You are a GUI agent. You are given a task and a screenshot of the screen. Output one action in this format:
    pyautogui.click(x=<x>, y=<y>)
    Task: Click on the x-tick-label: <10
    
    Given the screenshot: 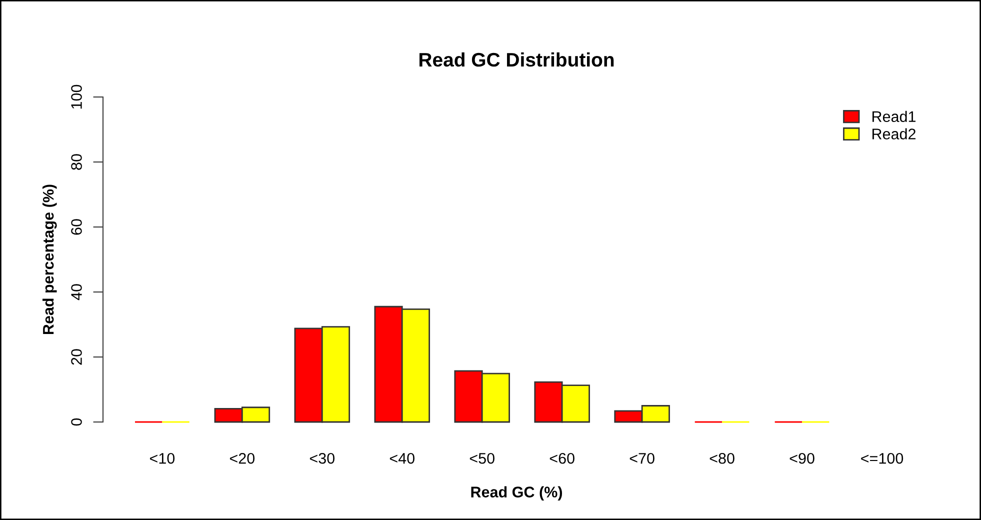 What is the action you would take?
    pyautogui.click(x=162, y=458)
    